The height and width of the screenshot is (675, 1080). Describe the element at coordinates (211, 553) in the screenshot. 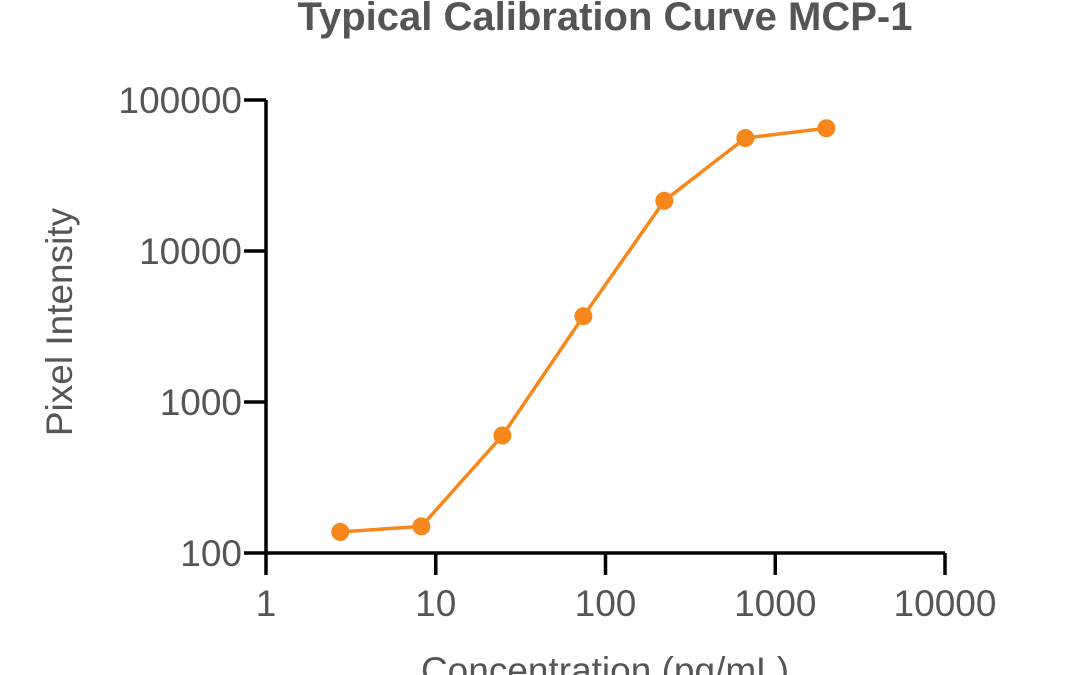

I see `y-tick-label-0: 100` at that location.